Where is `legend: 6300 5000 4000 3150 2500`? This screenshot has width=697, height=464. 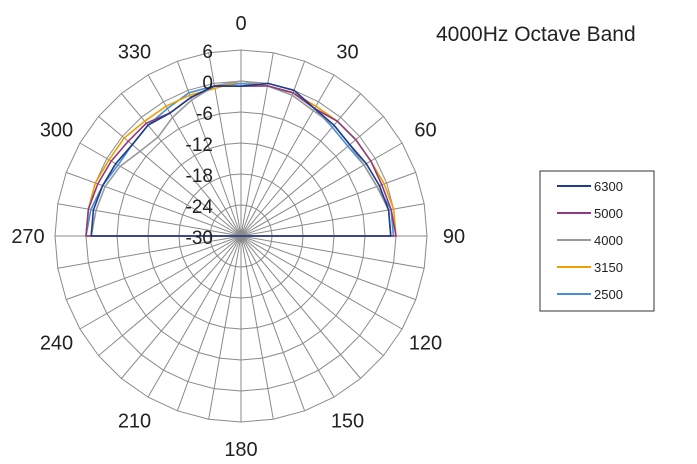 legend: 6300 5000 4000 3150 2500 is located at coordinates (597, 241).